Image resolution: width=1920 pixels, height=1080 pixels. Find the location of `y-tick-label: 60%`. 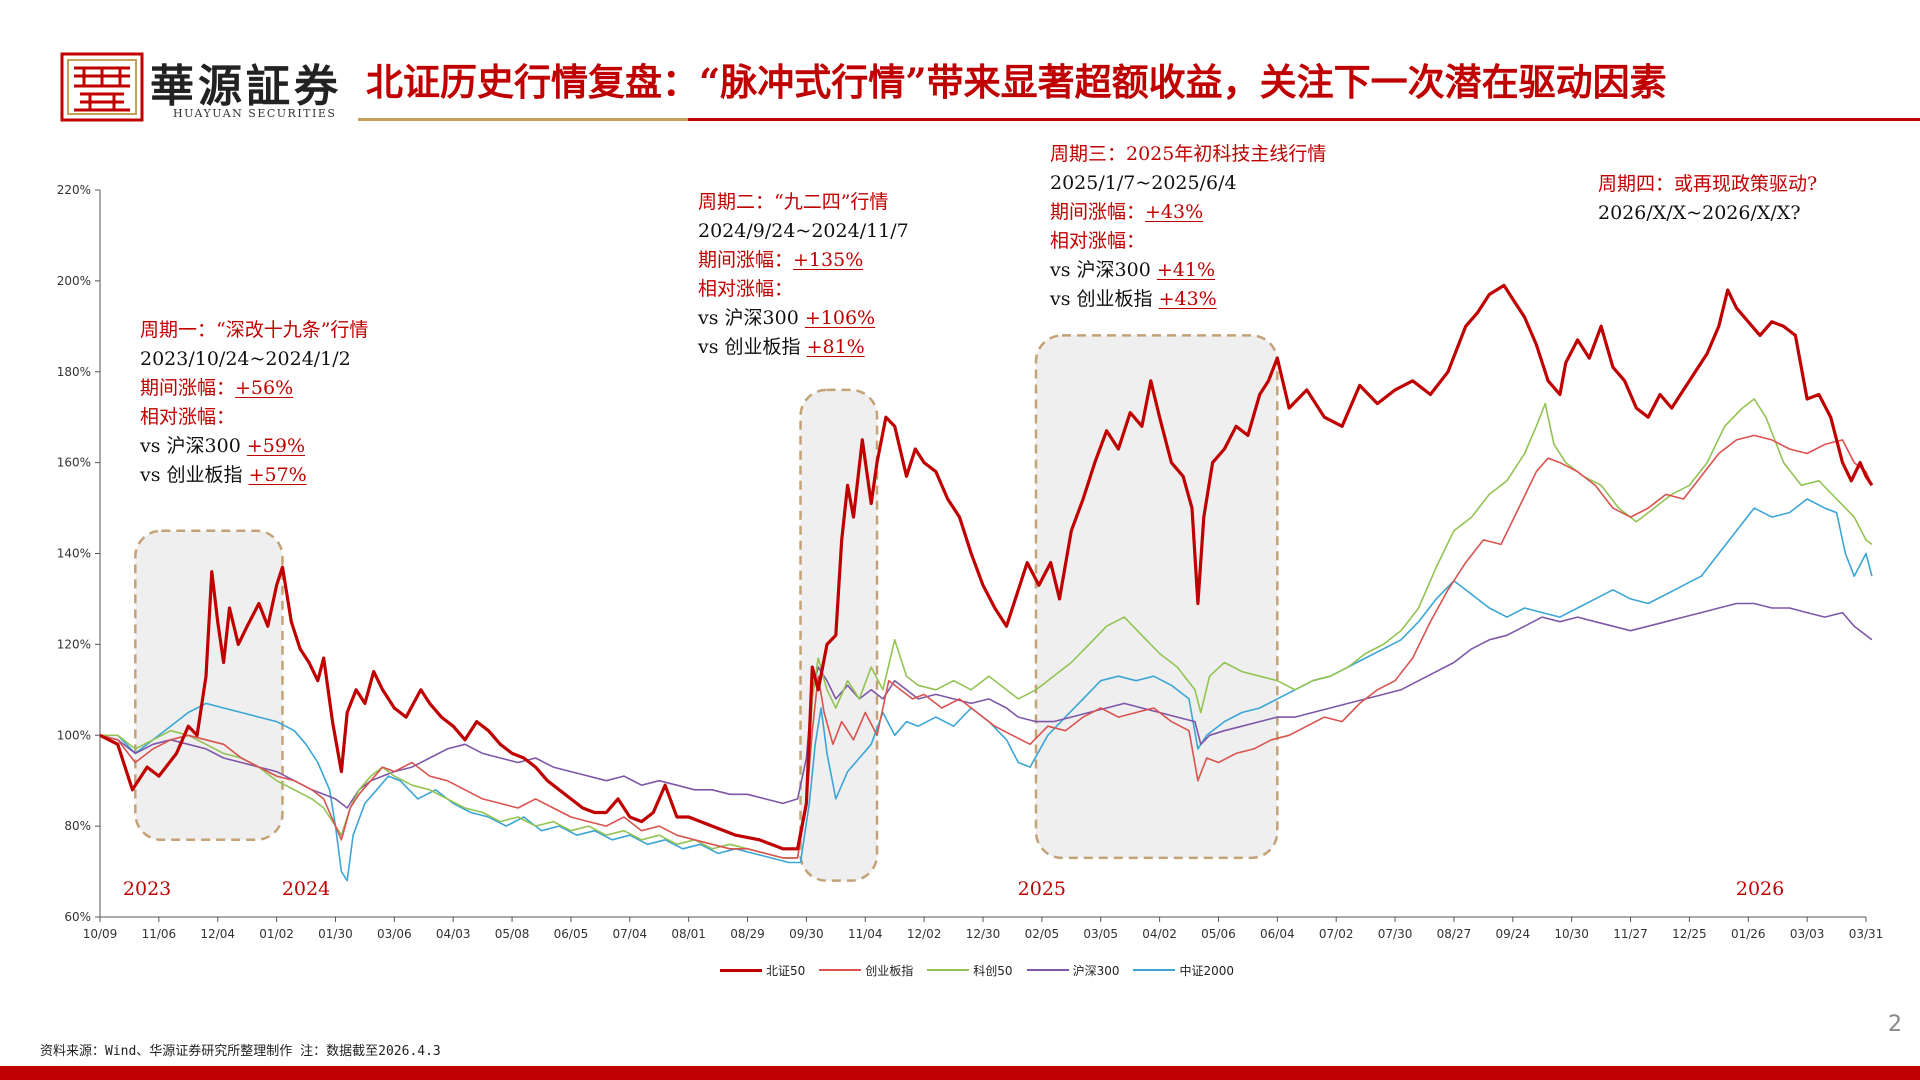

y-tick-label: 60% is located at coordinates (77, 917).